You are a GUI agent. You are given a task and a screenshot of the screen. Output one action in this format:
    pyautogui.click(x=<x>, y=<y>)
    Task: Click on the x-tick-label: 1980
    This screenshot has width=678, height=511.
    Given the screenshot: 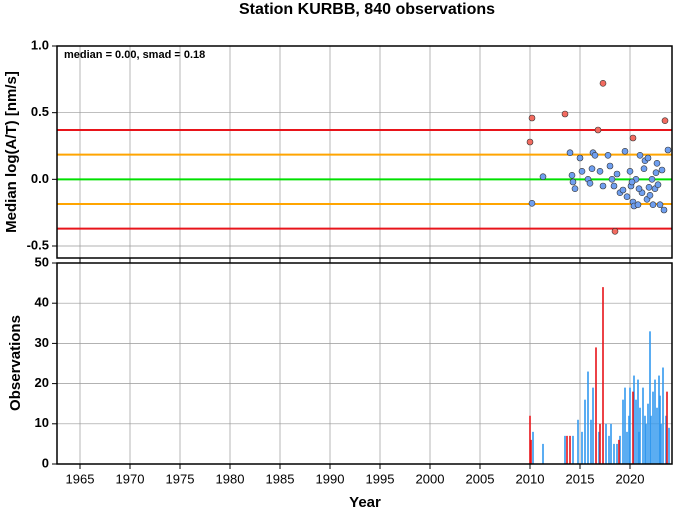 What is the action you would take?
    pyautogui.click(x=230, y=478)
    